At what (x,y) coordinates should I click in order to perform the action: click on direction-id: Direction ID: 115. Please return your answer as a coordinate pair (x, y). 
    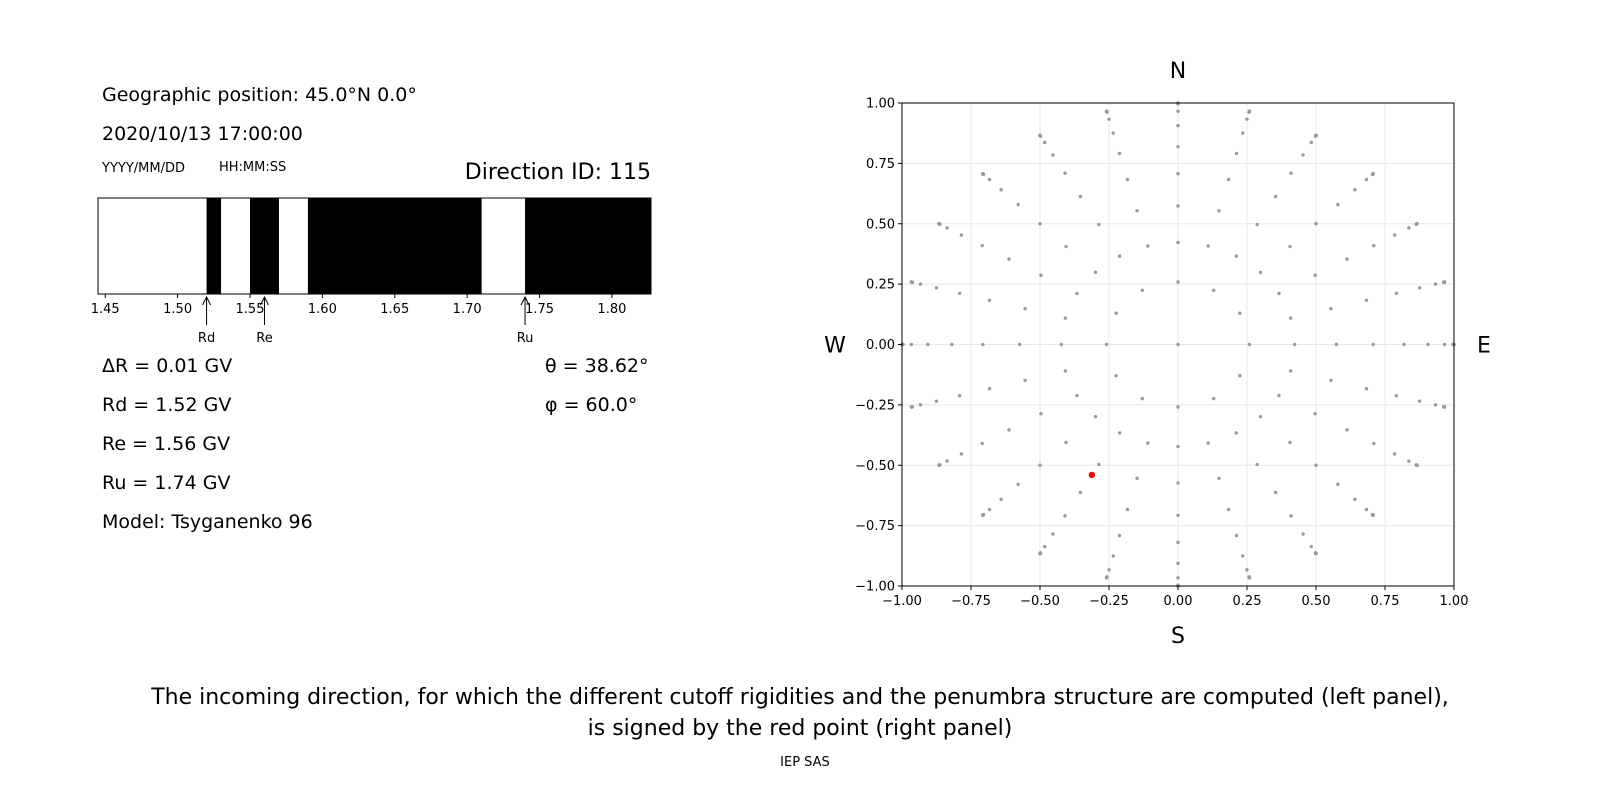
    Looking at the image, I should click on (557, 172).